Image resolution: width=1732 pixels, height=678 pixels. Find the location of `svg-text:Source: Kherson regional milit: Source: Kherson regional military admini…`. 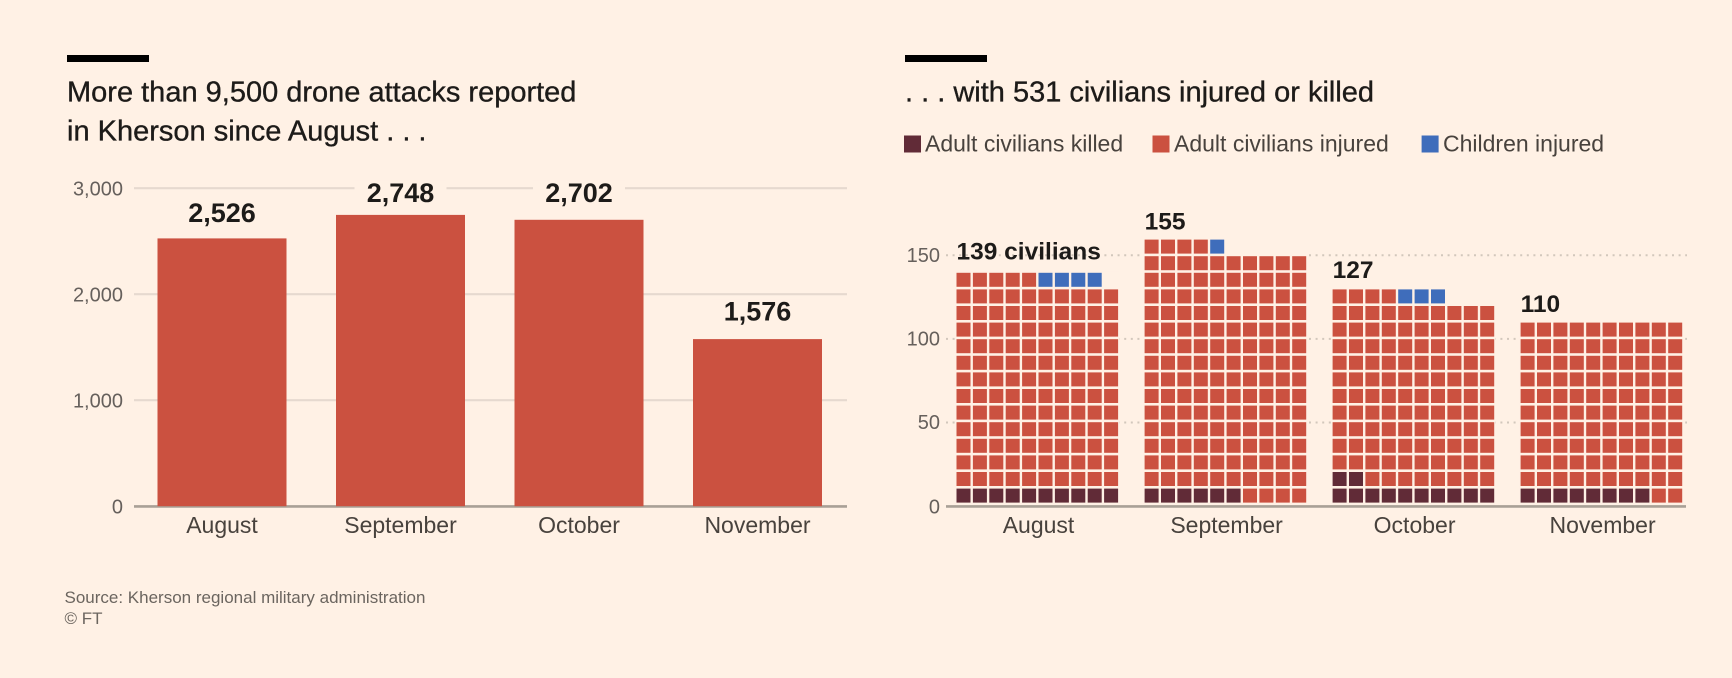

svg-text:Source: Kherson regional milit: Source: Kherson regional military admini… is located at coordinates (245, 597).